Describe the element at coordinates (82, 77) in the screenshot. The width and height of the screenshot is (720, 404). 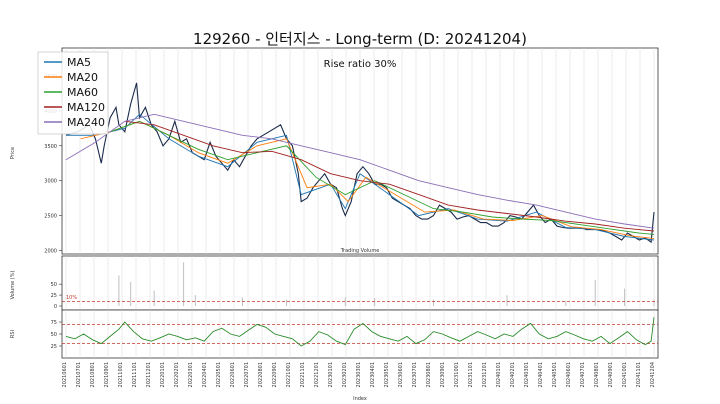
I see `legend-label-ma20: MA20` at that location.